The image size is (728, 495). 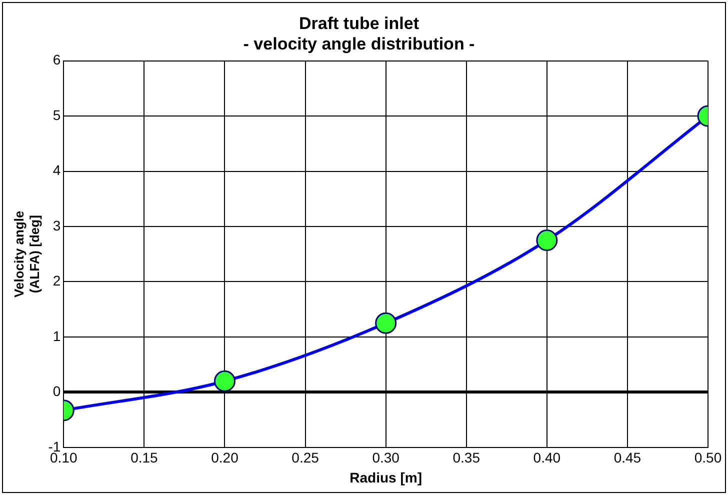 I want to click on y-tick-label: 3, so click(x=56, y=225).